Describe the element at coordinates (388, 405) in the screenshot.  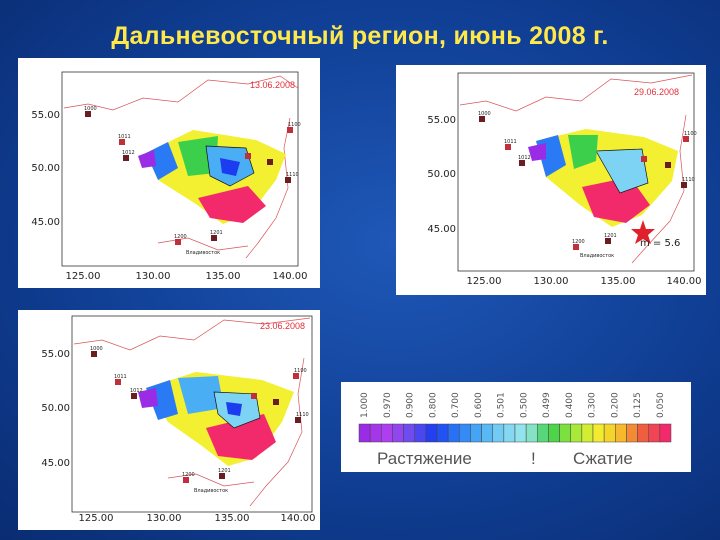
I see `legend-value-label: 0.970` at that location.